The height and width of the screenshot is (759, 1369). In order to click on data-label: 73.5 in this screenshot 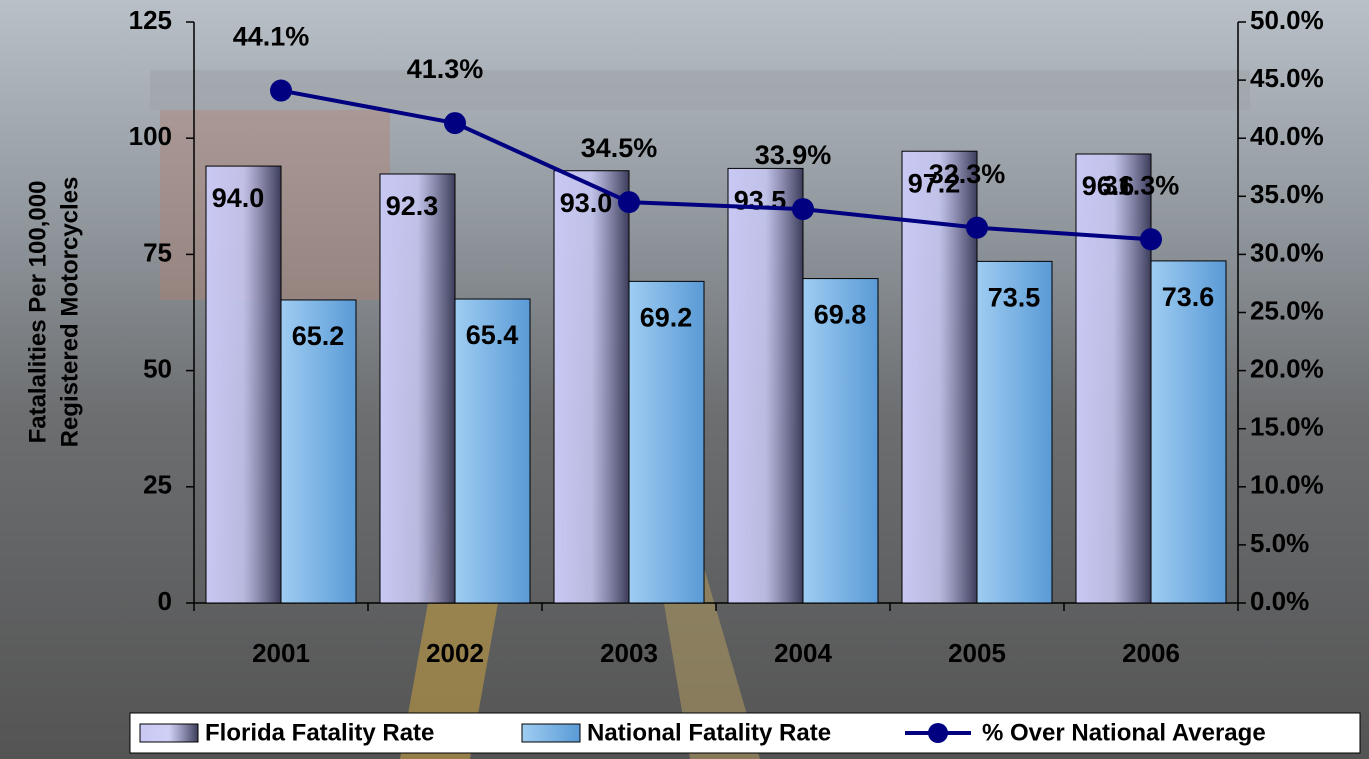, I will do `click(1014, 297)`.